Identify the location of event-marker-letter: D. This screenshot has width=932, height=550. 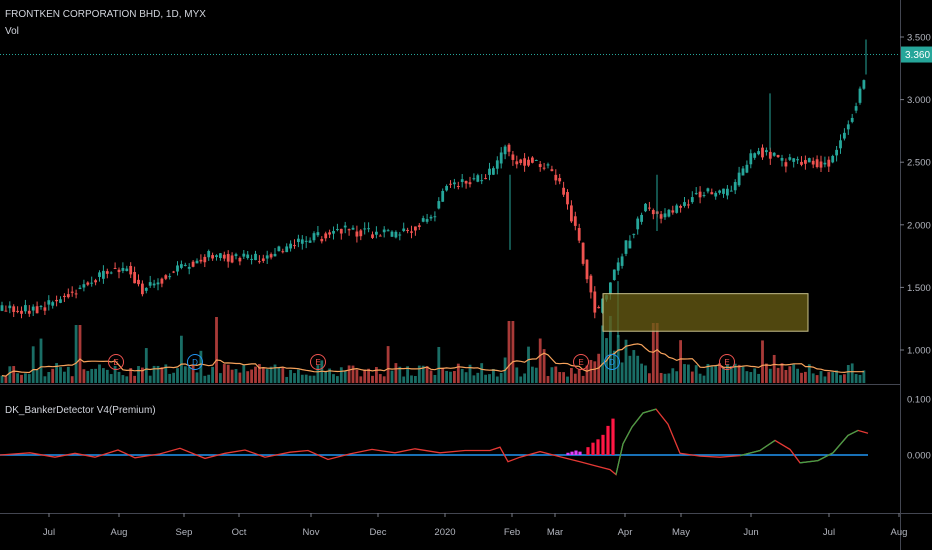
(195, 362).